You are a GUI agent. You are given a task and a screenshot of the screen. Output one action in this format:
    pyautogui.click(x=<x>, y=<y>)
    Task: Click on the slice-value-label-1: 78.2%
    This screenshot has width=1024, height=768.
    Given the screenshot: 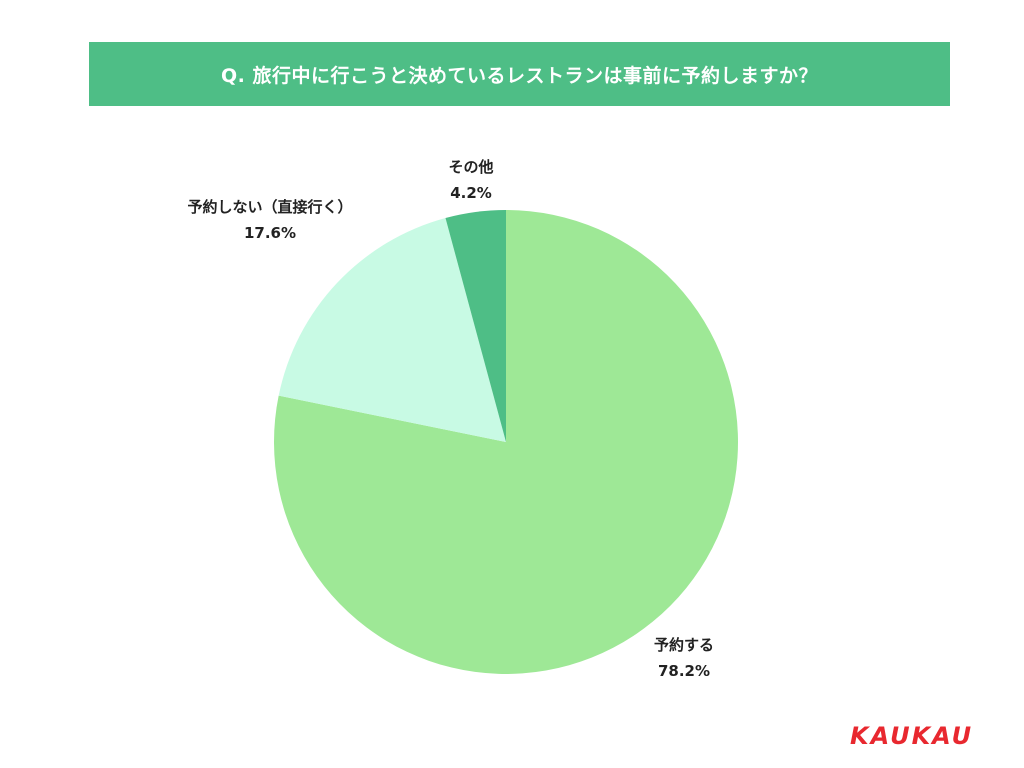 What is the action you would take?
    pyautogui.click(x=684, y=671)
    